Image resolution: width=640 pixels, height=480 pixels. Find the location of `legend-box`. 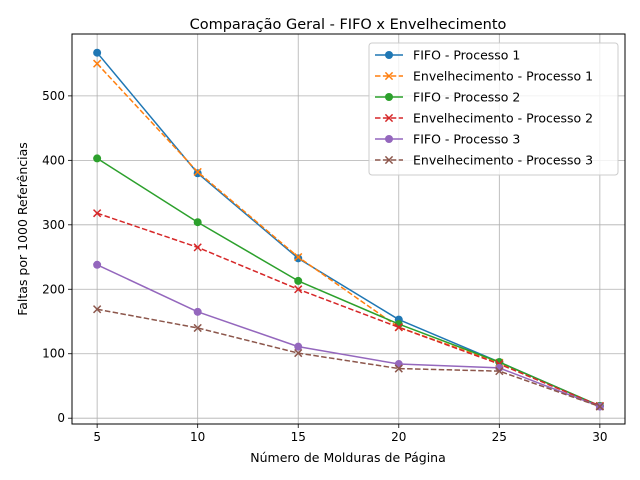

legend-box is located at coordinates (493, 109).